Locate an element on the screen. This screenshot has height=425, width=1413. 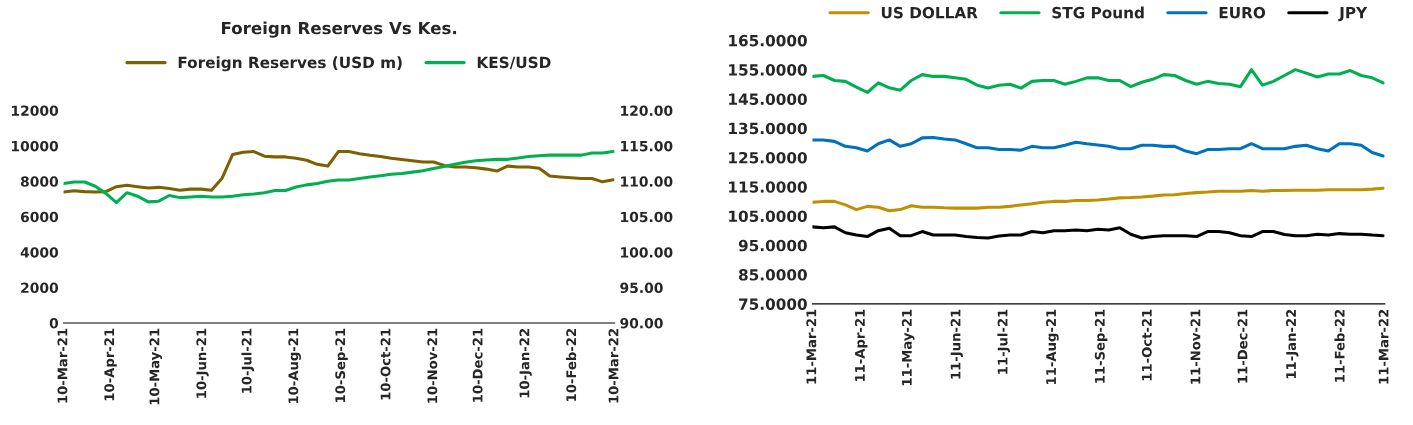
y-tick-label: 4000 is located at coordinates (39, 252).